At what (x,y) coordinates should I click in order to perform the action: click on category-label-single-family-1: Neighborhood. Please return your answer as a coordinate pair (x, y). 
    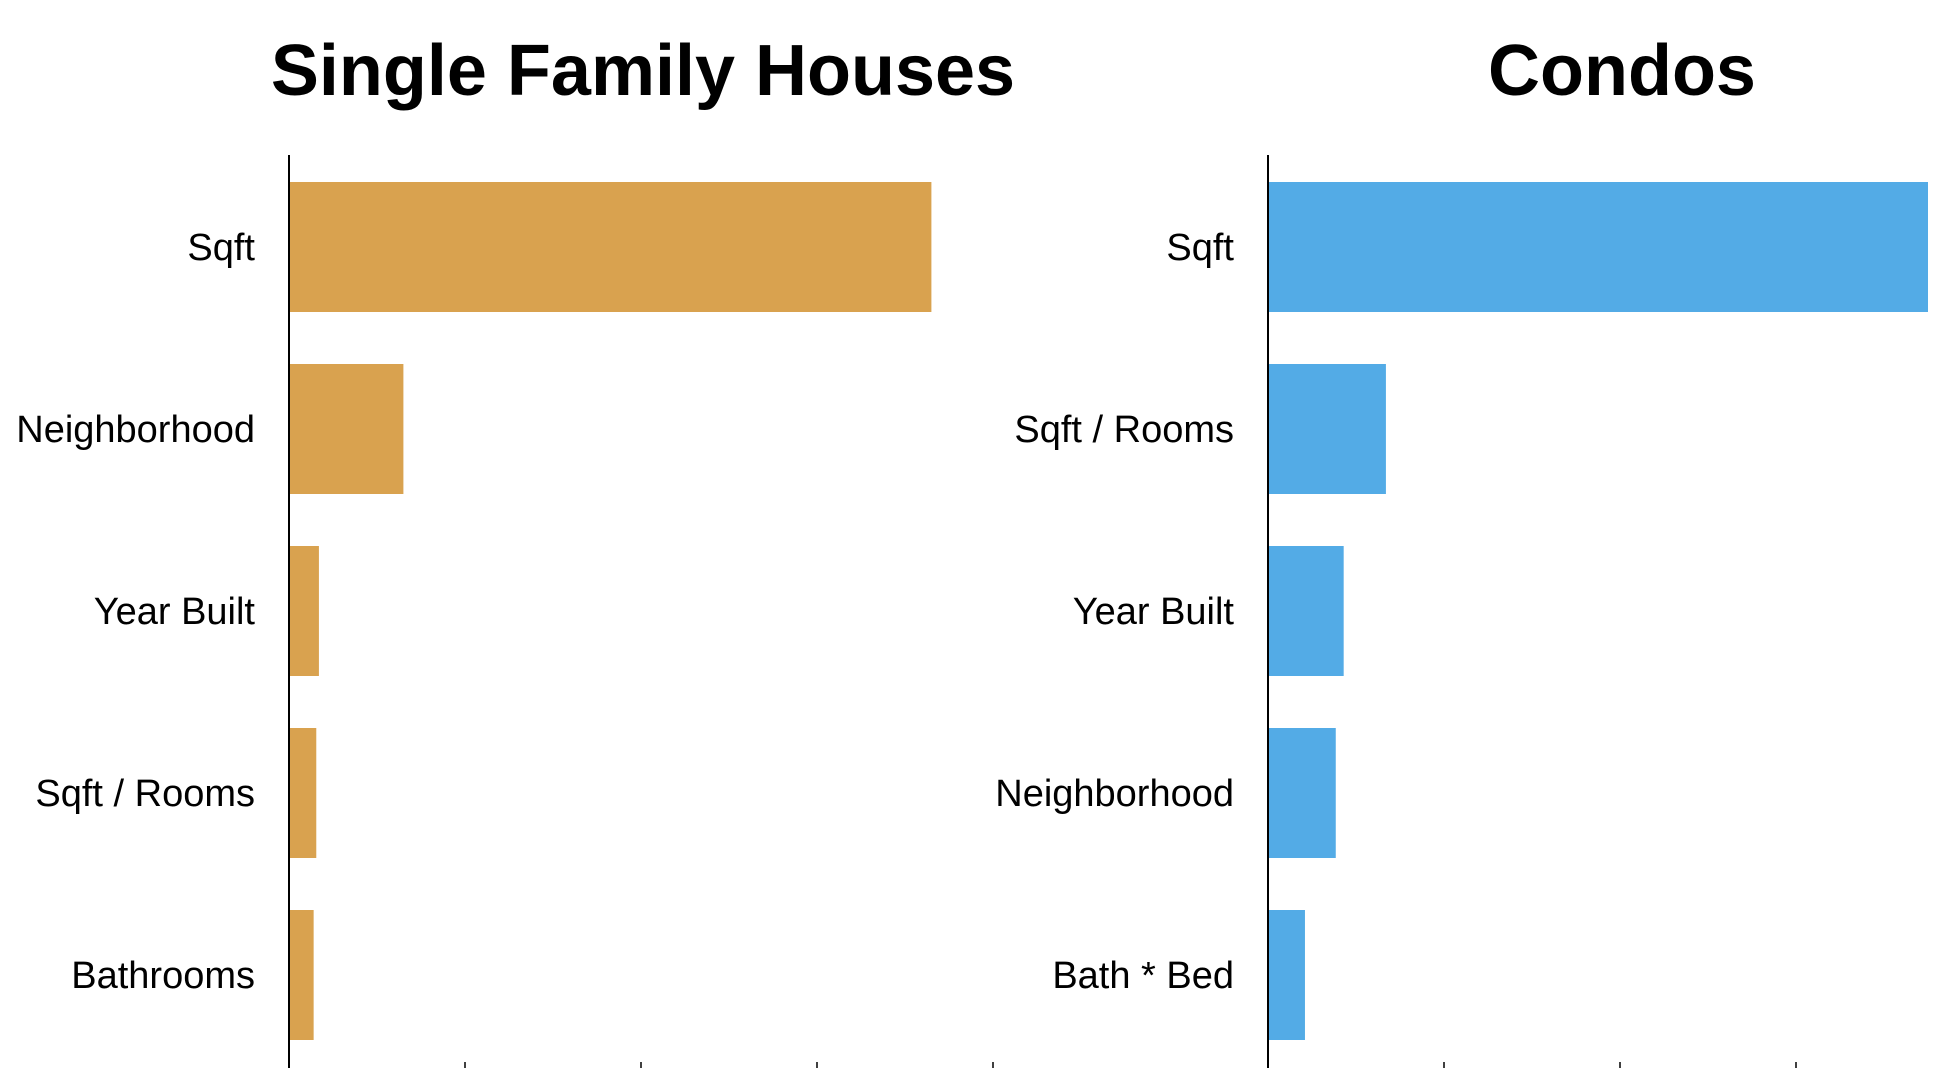
    Looking at the image, I should click on (135, 430).